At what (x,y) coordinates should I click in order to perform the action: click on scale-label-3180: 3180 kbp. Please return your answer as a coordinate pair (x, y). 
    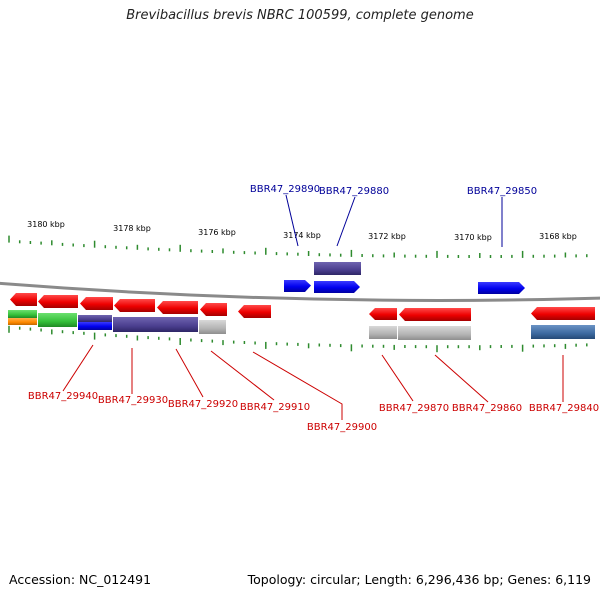
    Looking at the image, I should click on (46, 224).